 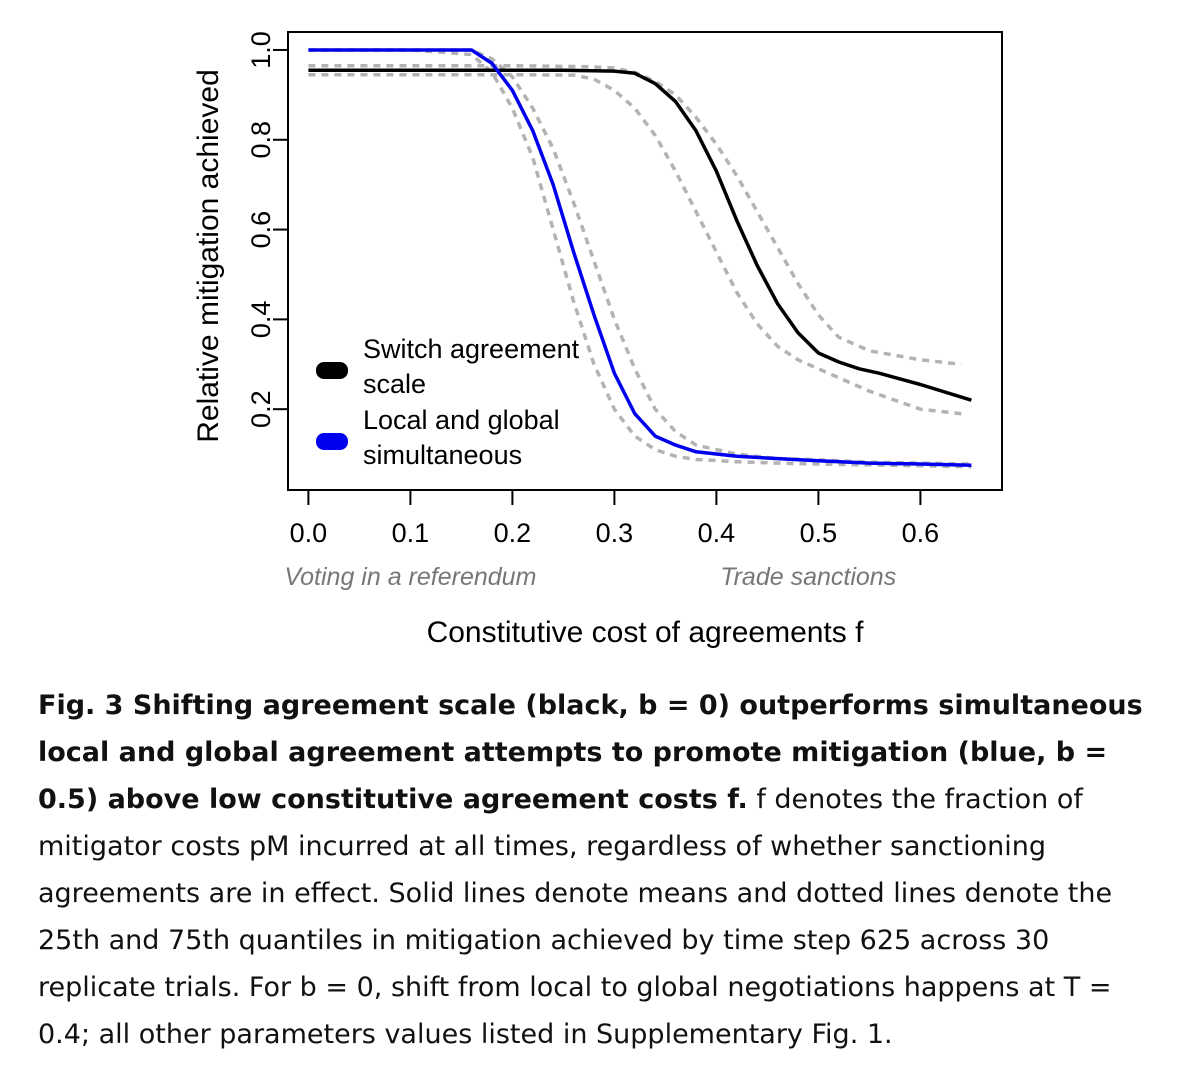 I want to click on y-axis-label: Relative mitigation achieved, so click(x=208, y=256).